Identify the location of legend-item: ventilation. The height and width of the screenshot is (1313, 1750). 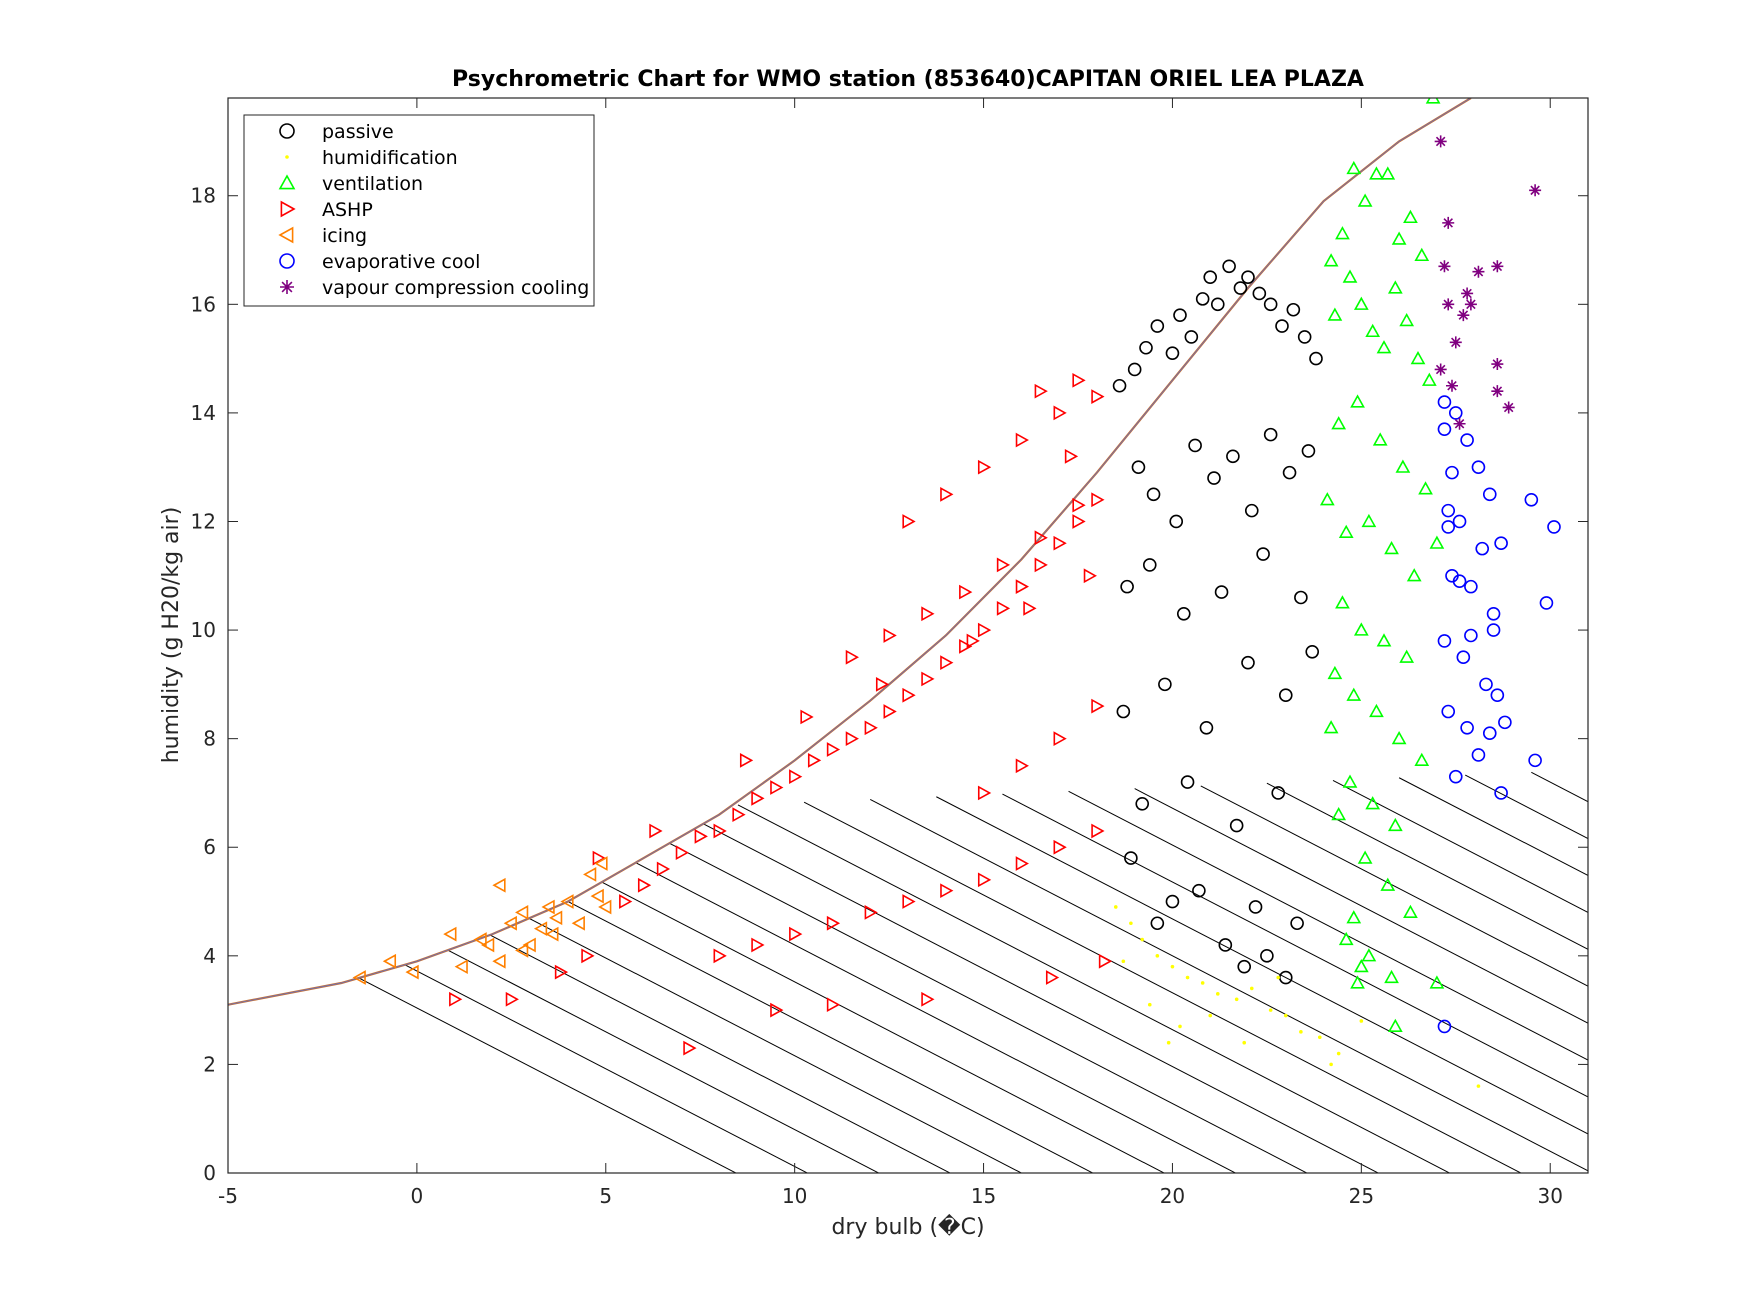
(350, 184).